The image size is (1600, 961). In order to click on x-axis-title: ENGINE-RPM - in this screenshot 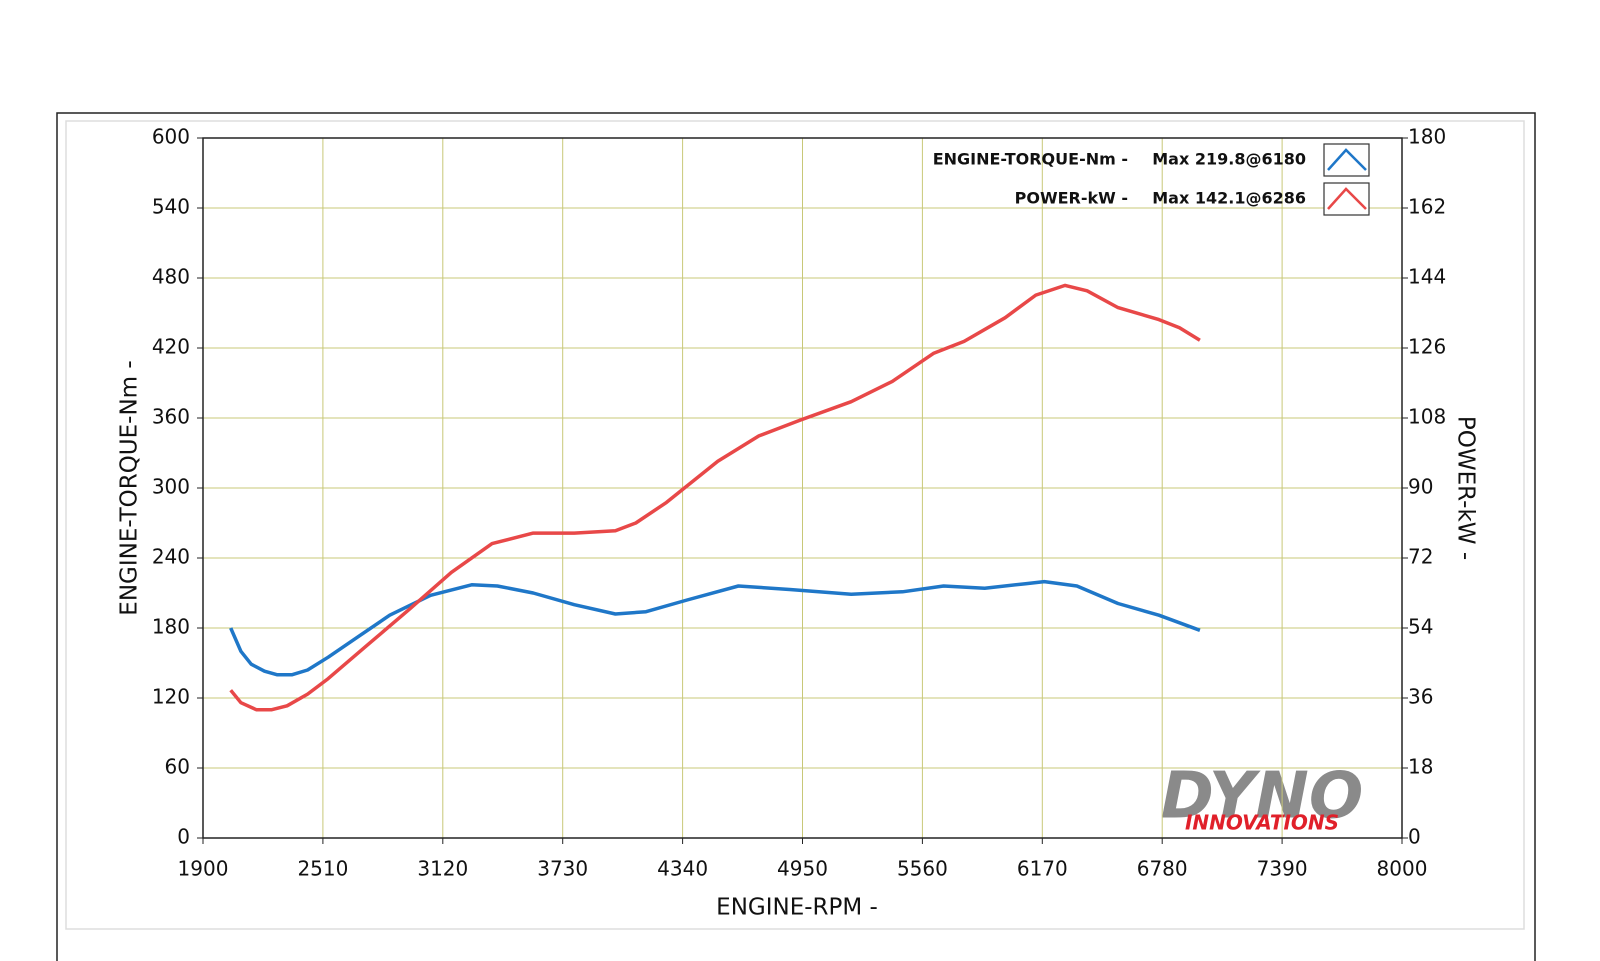, I will do `click(797, 908)`.